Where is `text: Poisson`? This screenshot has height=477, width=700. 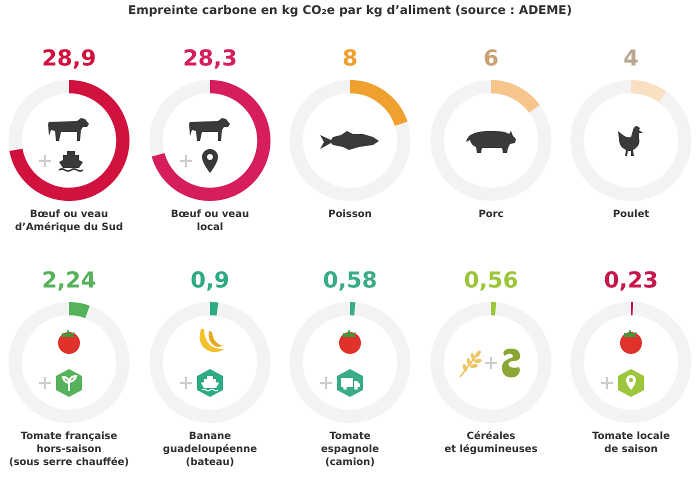 text: Poisson is located at coordinates (350, 214).